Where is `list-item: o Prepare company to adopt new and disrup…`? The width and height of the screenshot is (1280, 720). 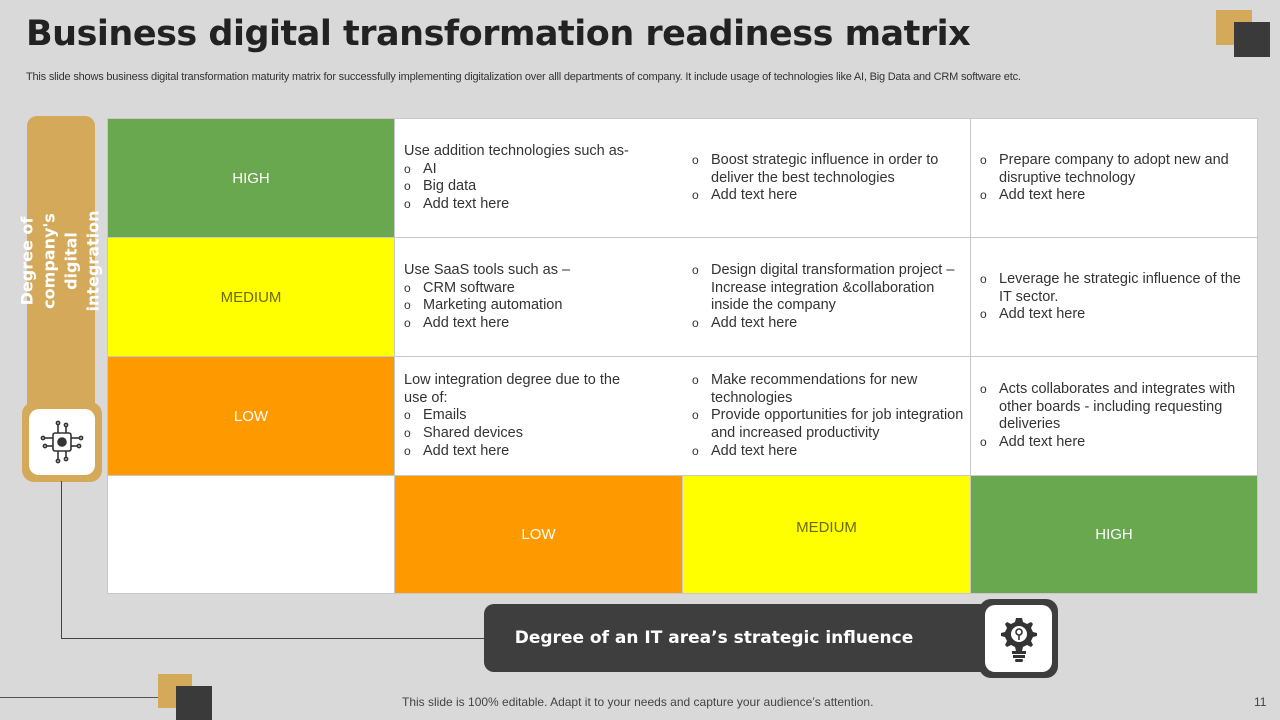
list-item: o Prepare company to adopt new and disrup… is located at coordinates (1104, 169).